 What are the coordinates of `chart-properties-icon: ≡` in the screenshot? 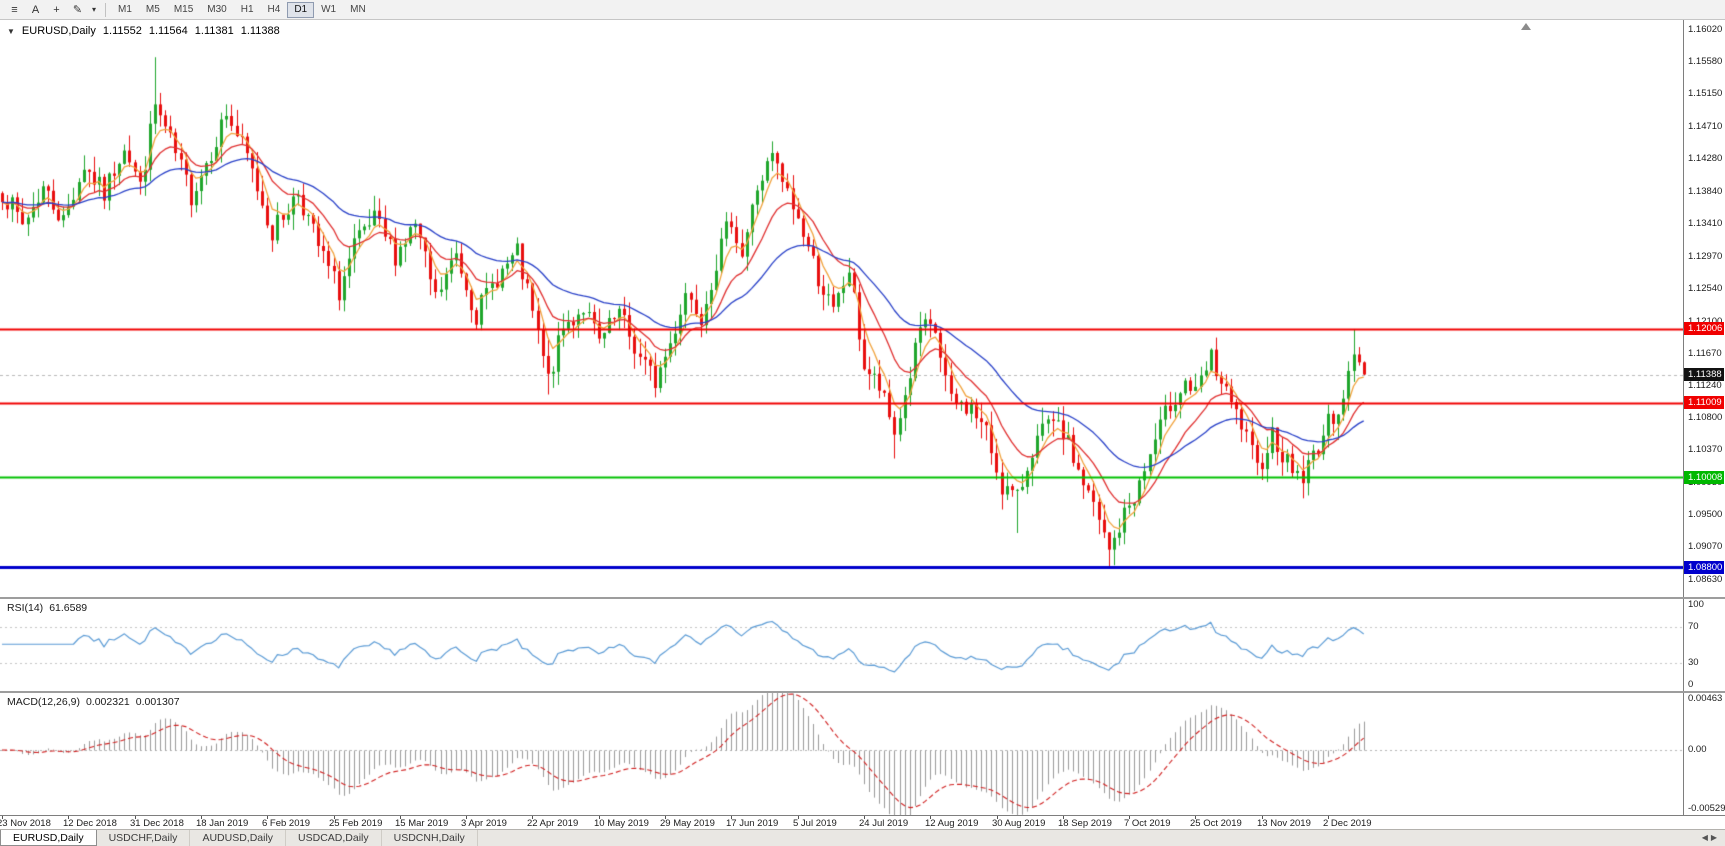 It's located at (14, 9).